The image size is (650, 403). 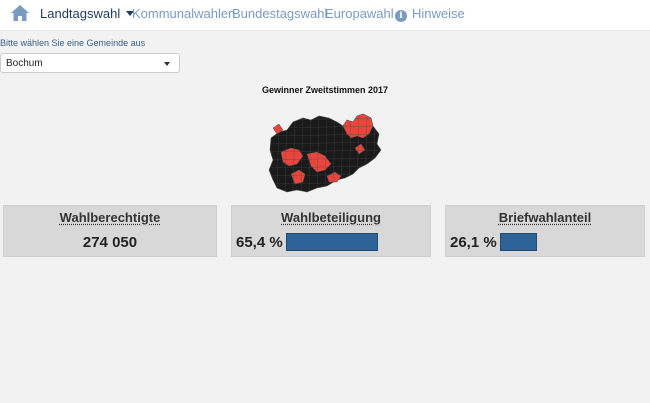 What do you see at coordinates (80, 13) in the screenshot?
I see `nav-landtagswahl-label: Landtagswahl` at bounding box center [80, 13].